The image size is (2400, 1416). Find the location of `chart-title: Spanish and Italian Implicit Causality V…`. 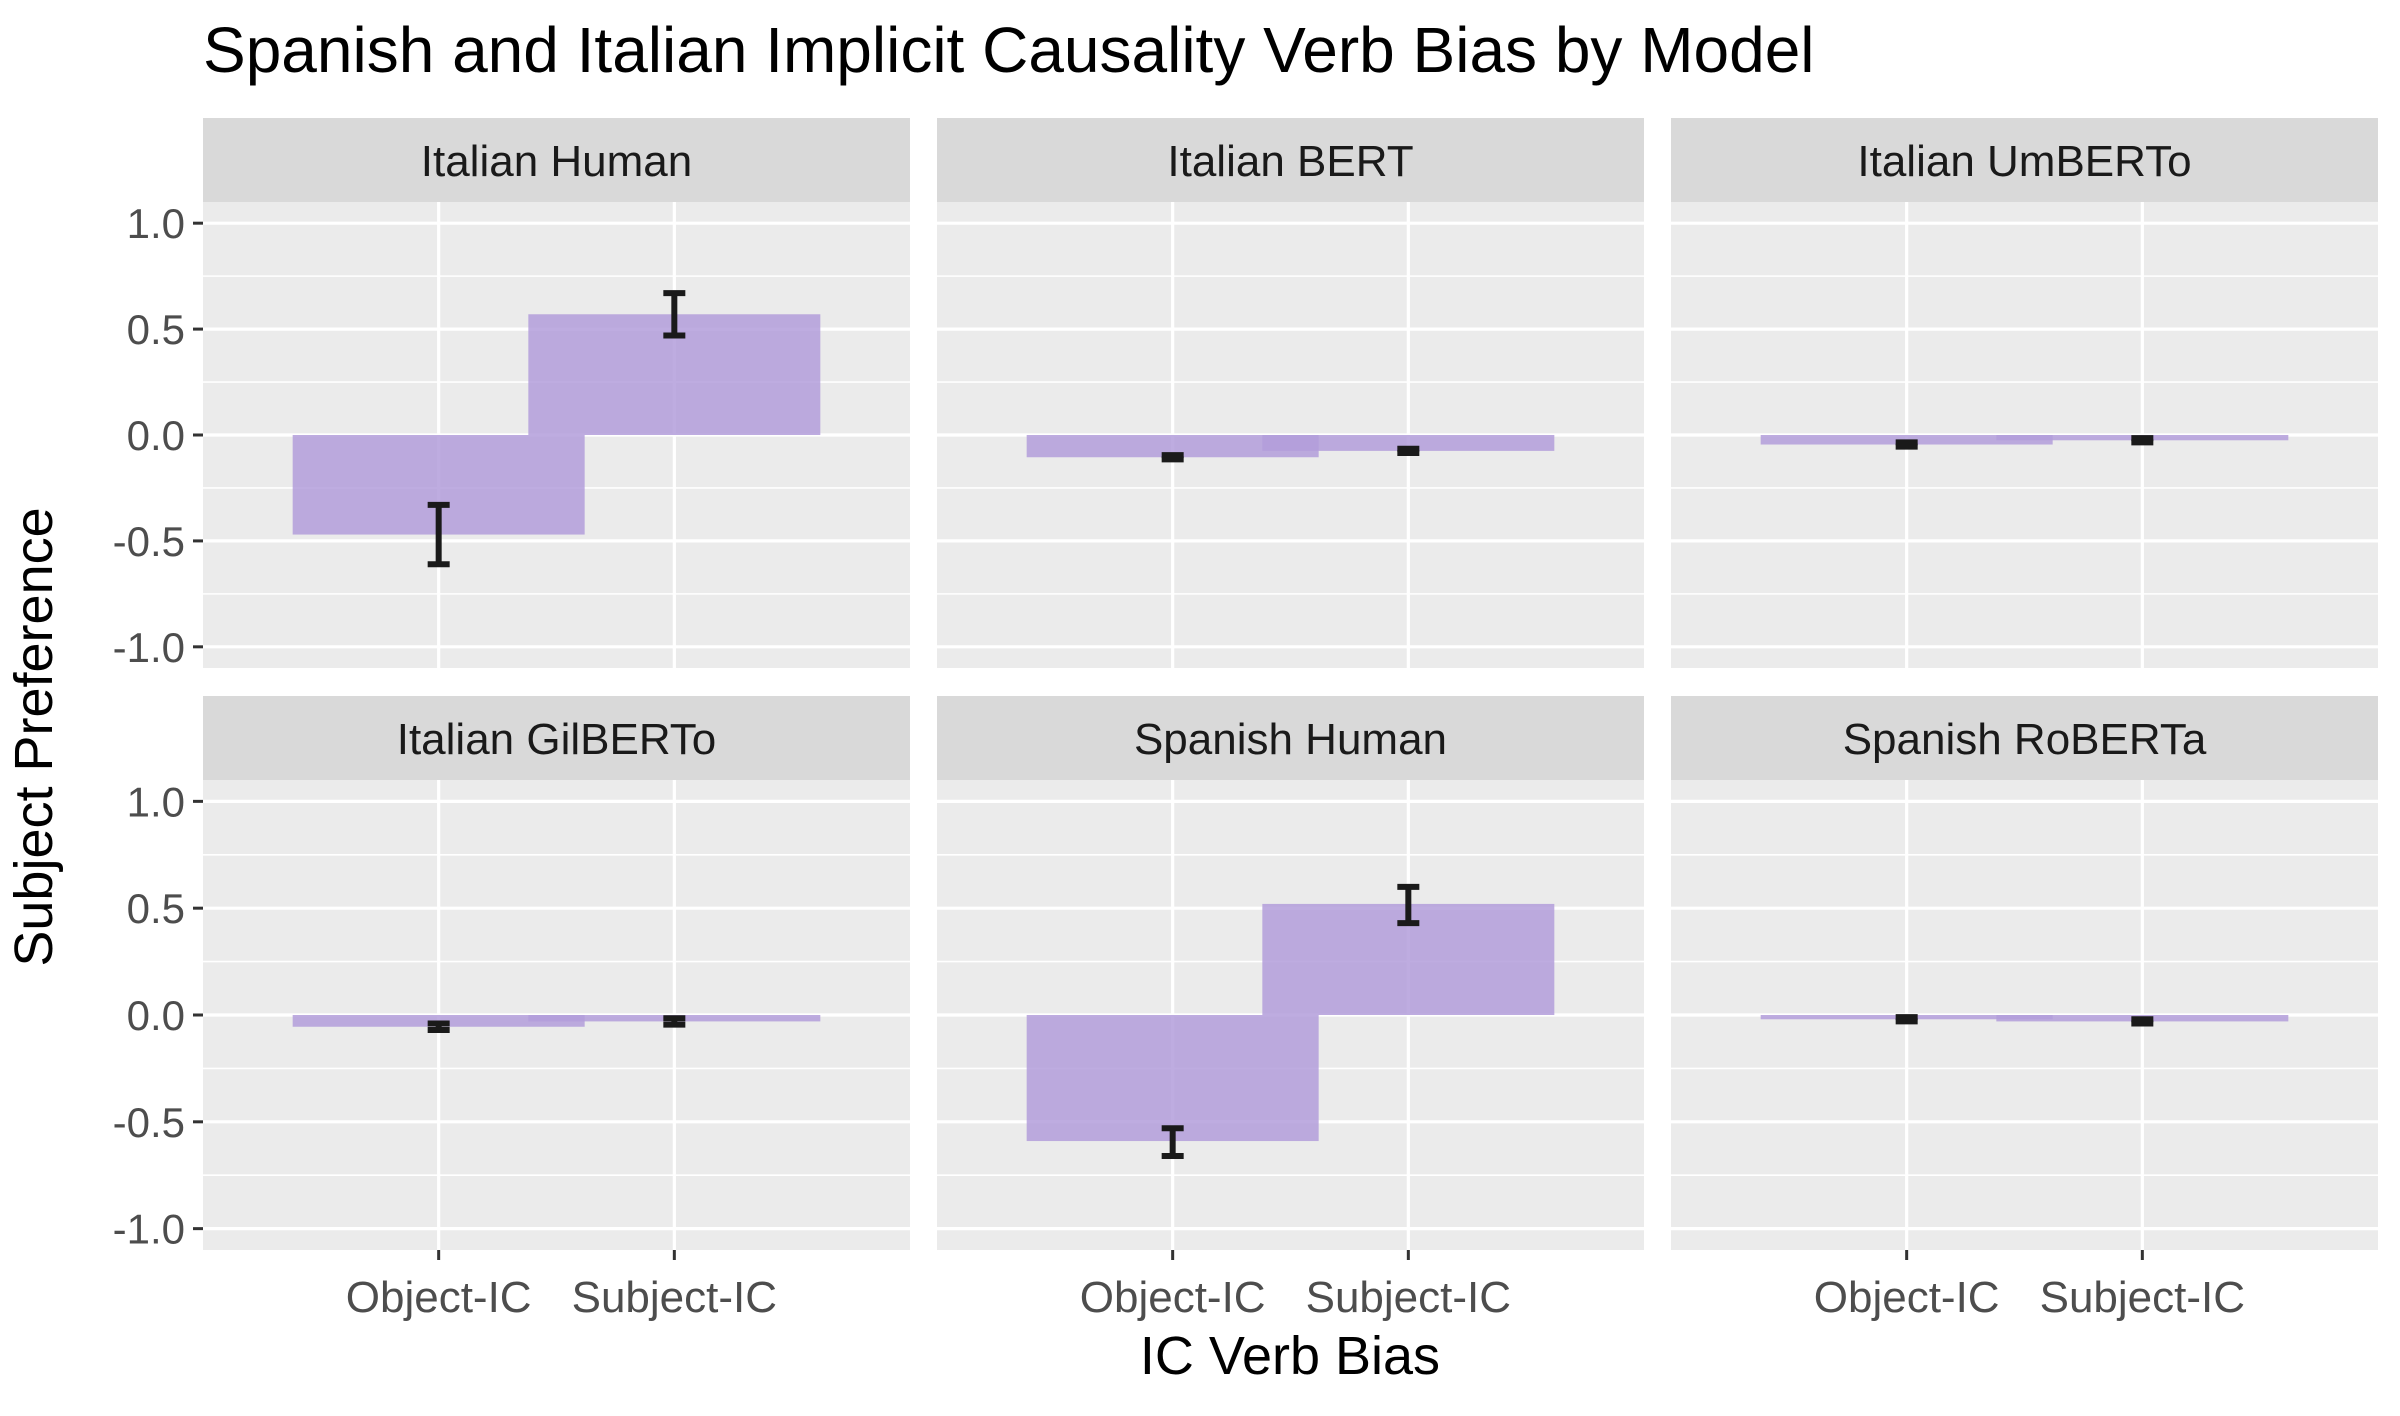

chart-title: Spanish and Italian Implicit Causality V… is located at coordinates (1009, 50).